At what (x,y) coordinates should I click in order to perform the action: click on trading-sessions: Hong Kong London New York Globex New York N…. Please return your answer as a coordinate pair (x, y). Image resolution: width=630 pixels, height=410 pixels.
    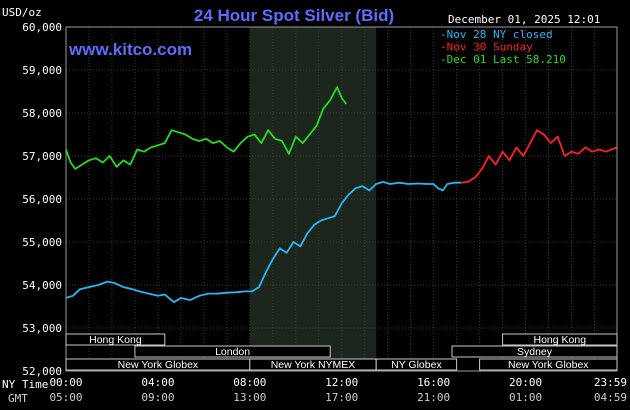
    Looking at the image, I should click on (341, 352).